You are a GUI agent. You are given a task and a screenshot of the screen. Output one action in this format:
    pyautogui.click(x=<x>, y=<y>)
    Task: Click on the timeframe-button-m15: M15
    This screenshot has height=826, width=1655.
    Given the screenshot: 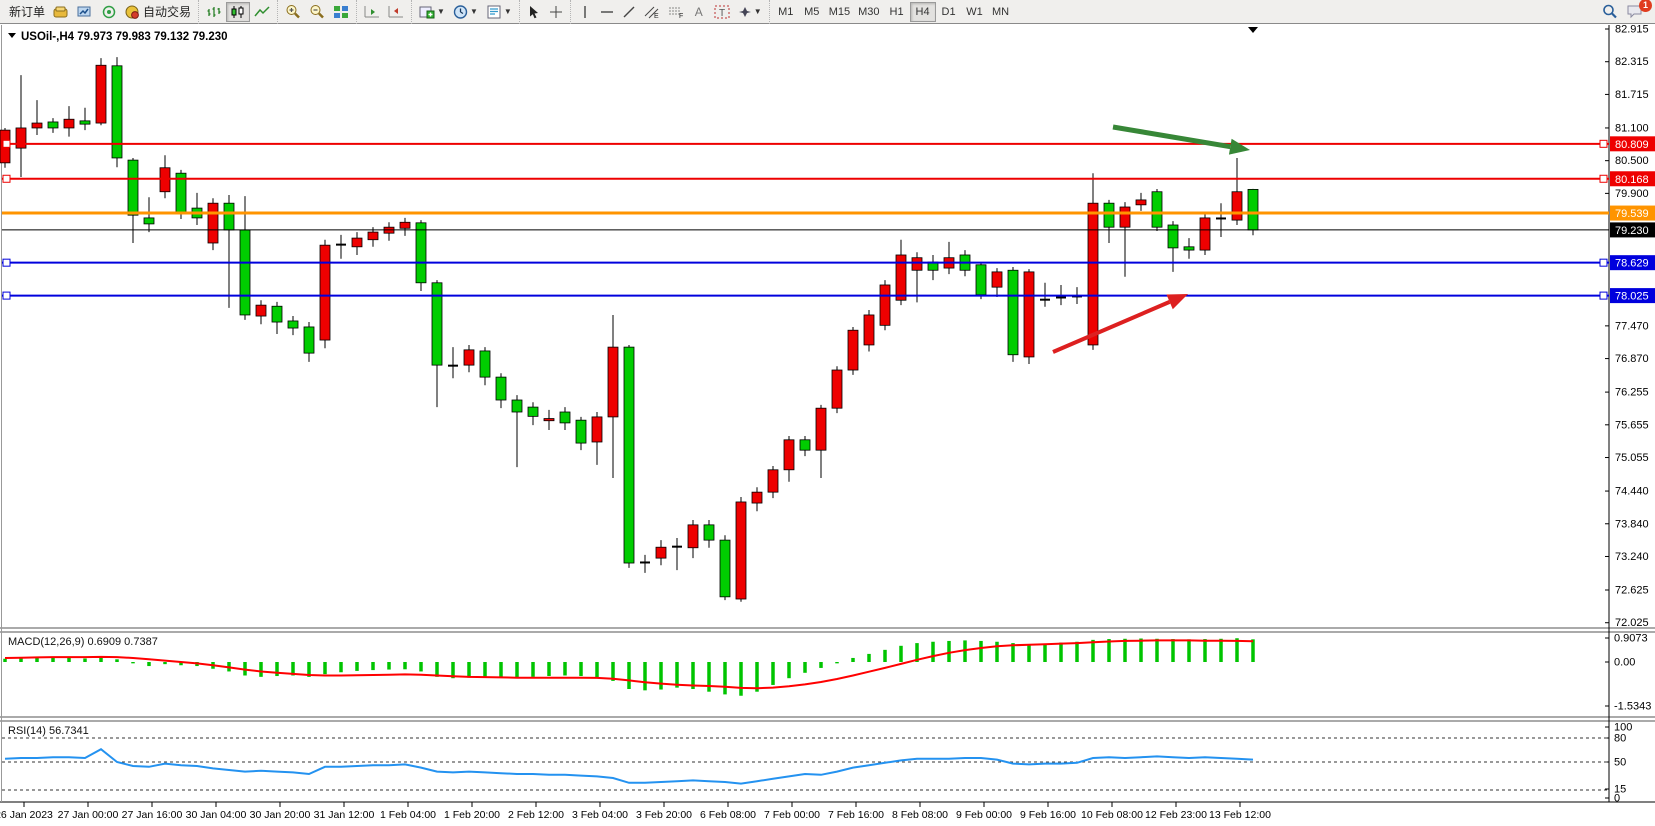 What is the action you would take?
    pyautogui.click(x=839, y=12)
    